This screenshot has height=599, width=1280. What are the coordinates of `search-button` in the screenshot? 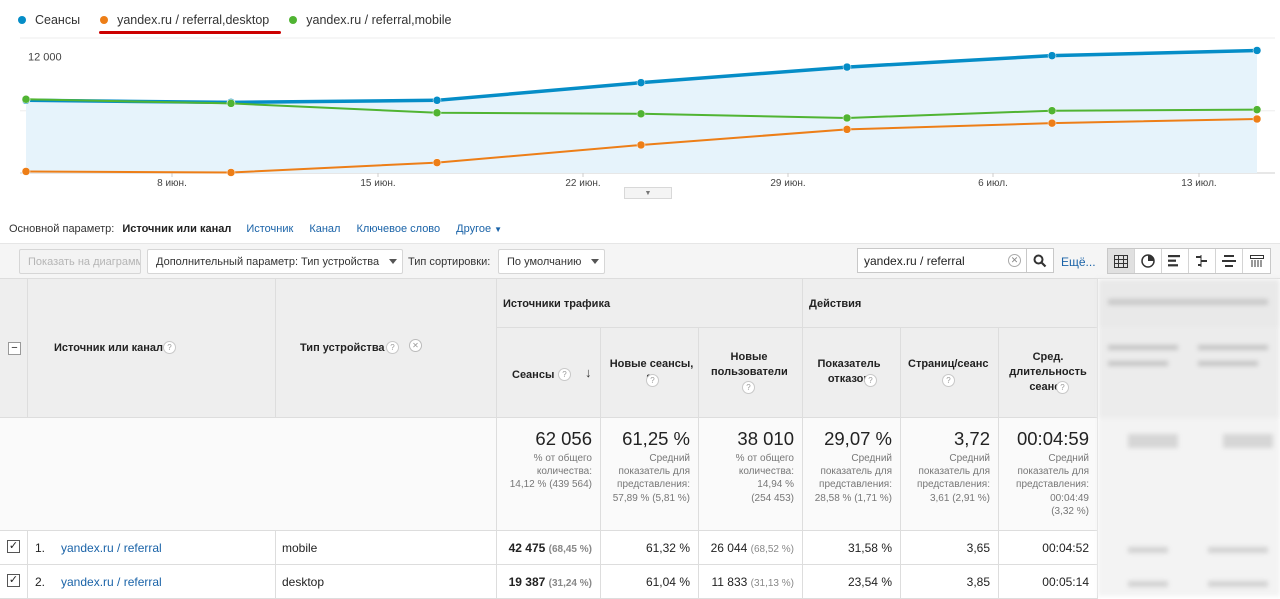 It's located at (1040, 260).